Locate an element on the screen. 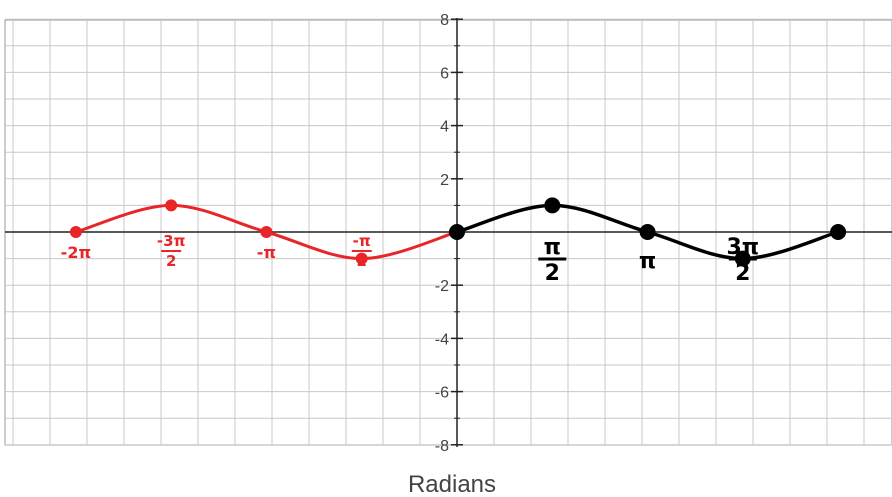 The image size is (892, 497). y-tick-label: 8 is located at coordinates (444, 20).